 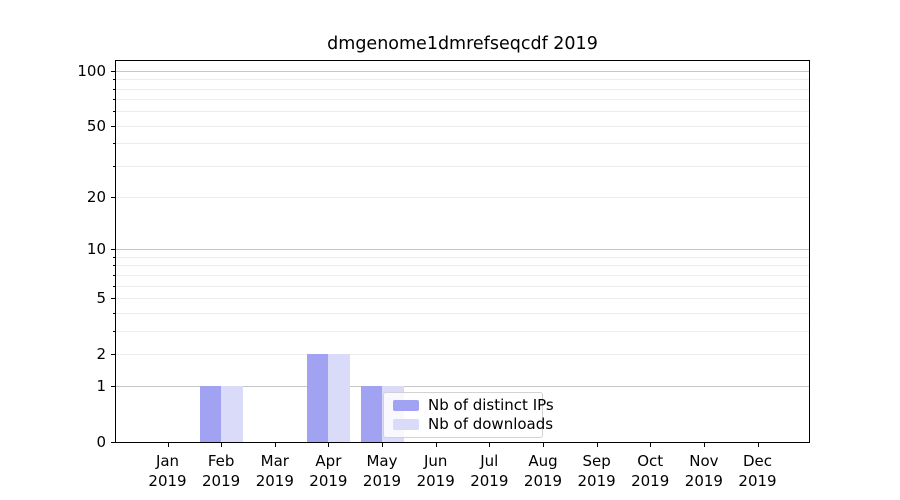 I want to click on legend-row-downloads: Nb of downloads, so click(x=473, y=424).